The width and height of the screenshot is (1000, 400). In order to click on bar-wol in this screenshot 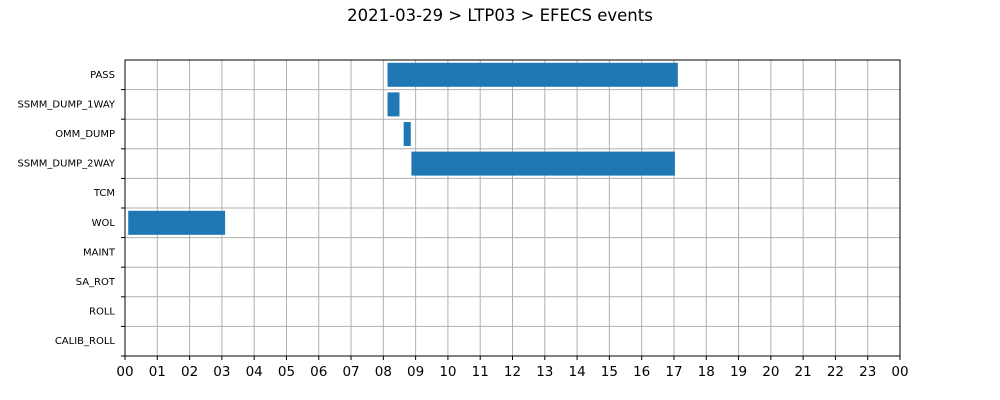, I will do `click(177, 222)`.